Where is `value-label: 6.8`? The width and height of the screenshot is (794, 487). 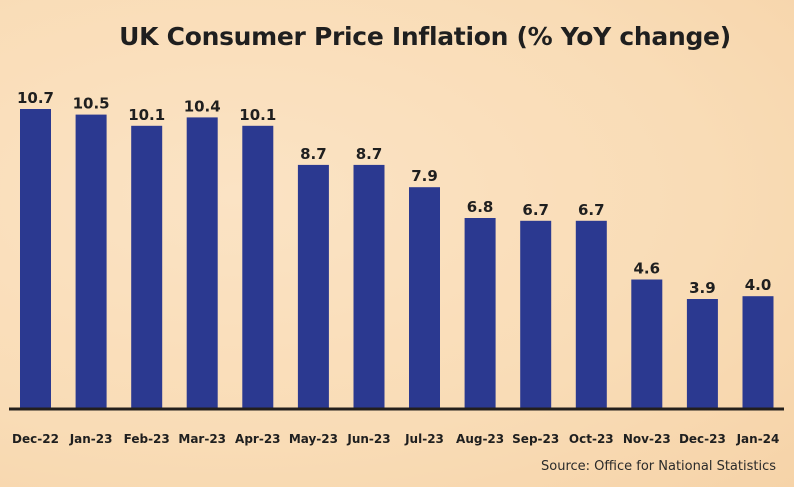 value-label: 6.8 is located at coordinates (480, 207).